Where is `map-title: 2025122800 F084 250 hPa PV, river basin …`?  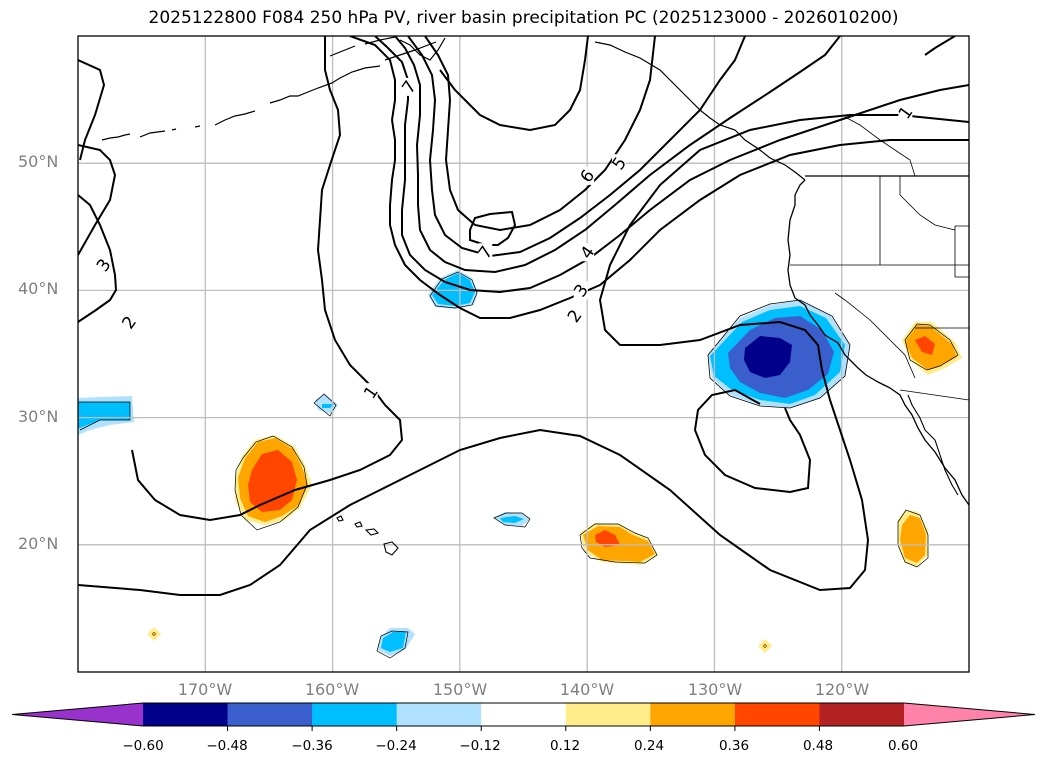
map-title: 2025122800 F084 250 hPa PV, river basin … is located at coordinates (523, 18).